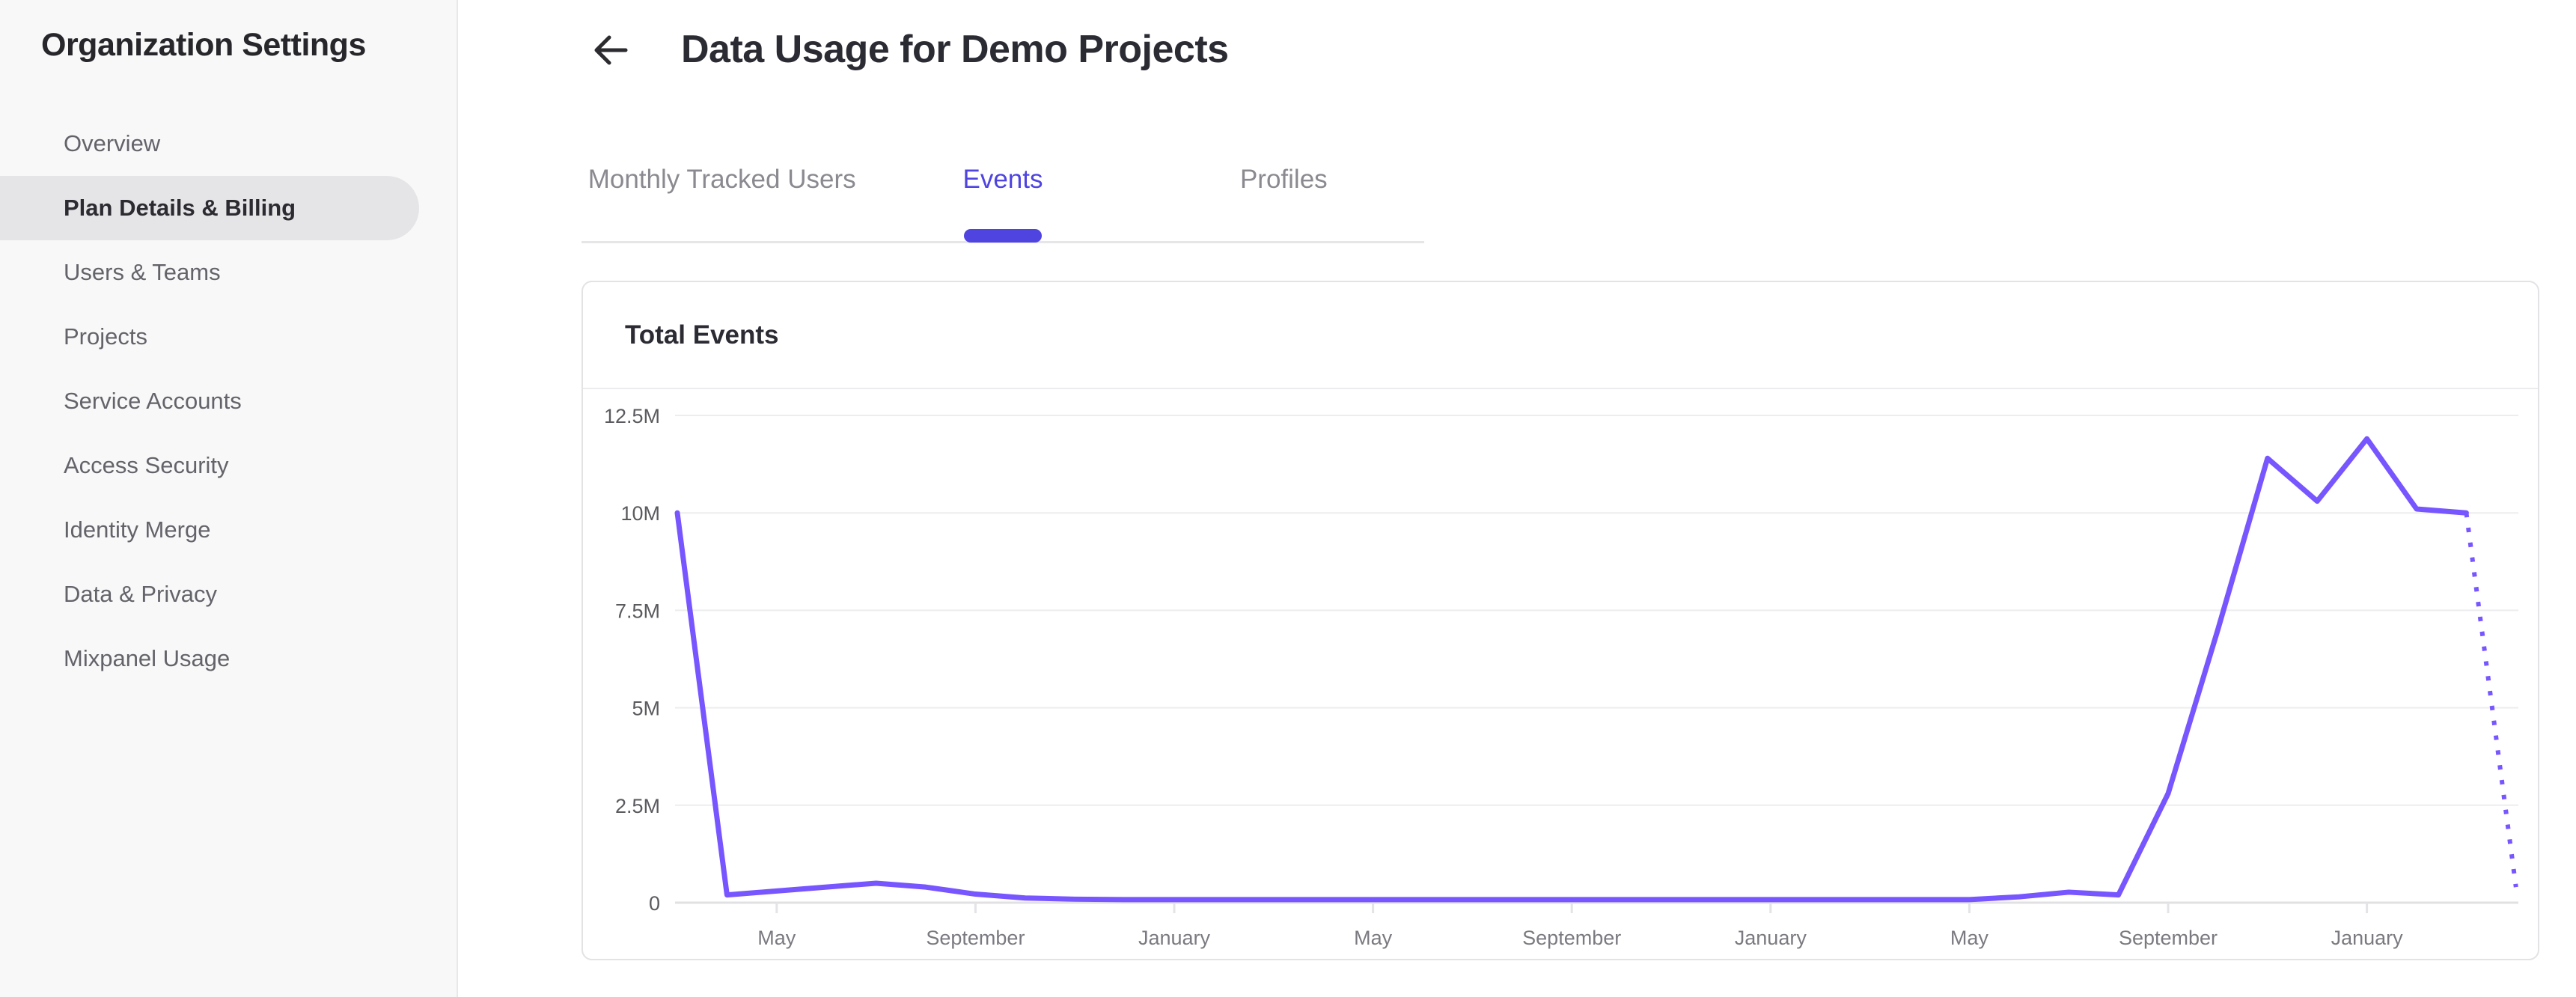  Describe the element at coordinates (1002, 236) in the screenshot. I see `active-tab-indicator` at that location.